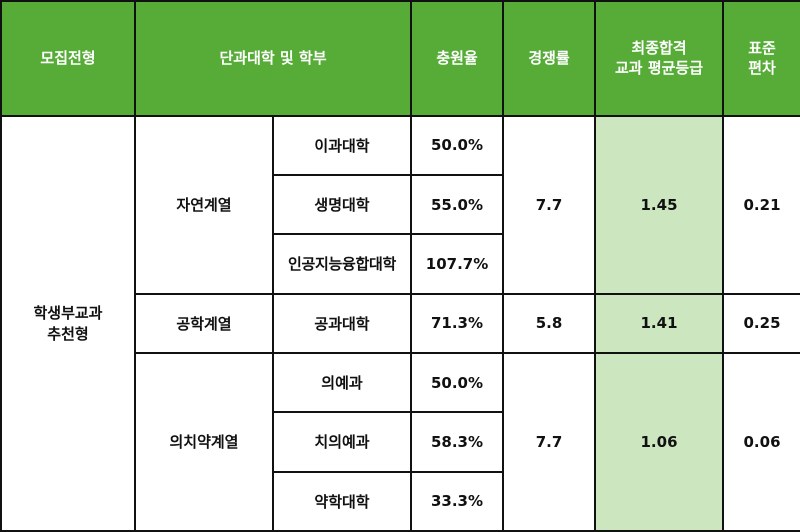  Describe the element at coordinates (342, 442) in the screenshot. I see `dept-name: 치의예과` at that location.